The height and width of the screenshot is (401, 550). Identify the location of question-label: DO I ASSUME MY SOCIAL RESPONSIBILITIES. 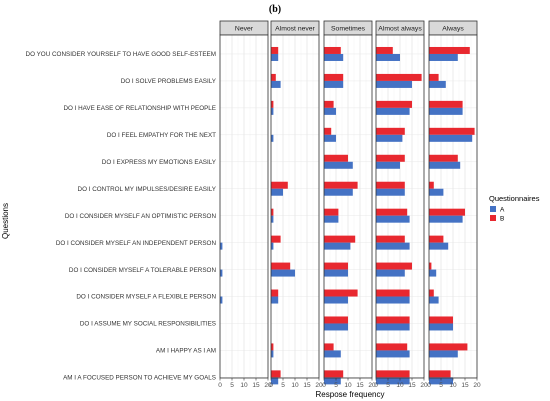
(148, 324).